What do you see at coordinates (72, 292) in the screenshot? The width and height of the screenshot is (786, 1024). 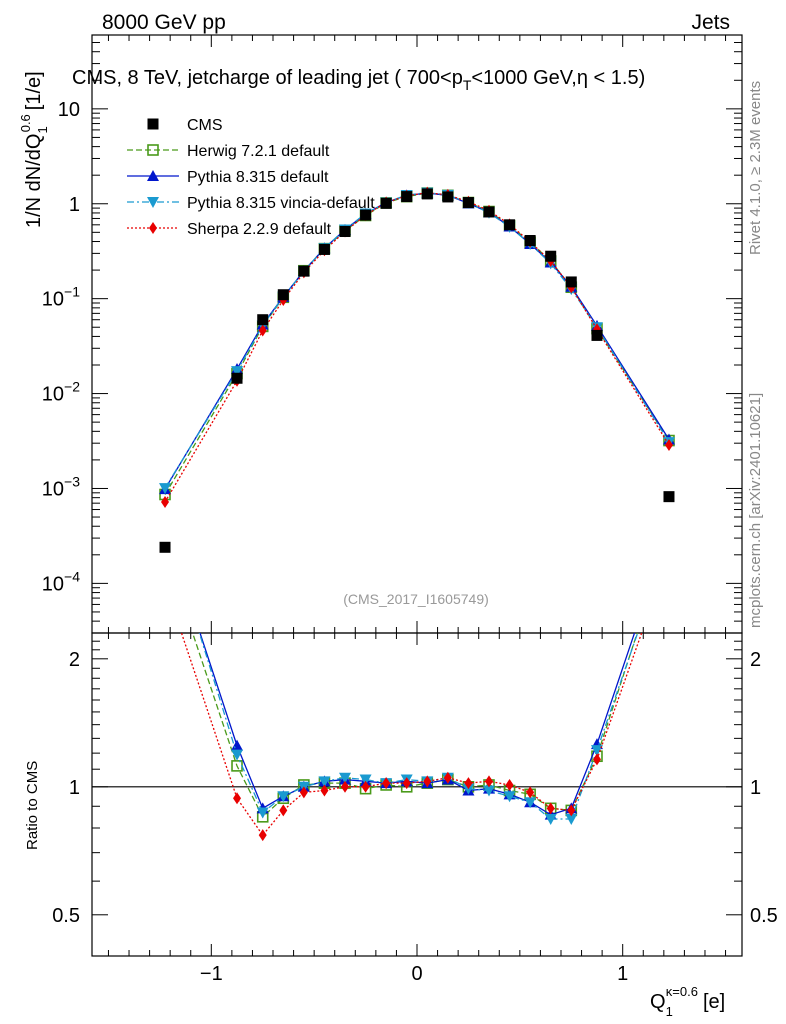 I see `y-tick-exponent: −1` at bounding box center [72, 292].